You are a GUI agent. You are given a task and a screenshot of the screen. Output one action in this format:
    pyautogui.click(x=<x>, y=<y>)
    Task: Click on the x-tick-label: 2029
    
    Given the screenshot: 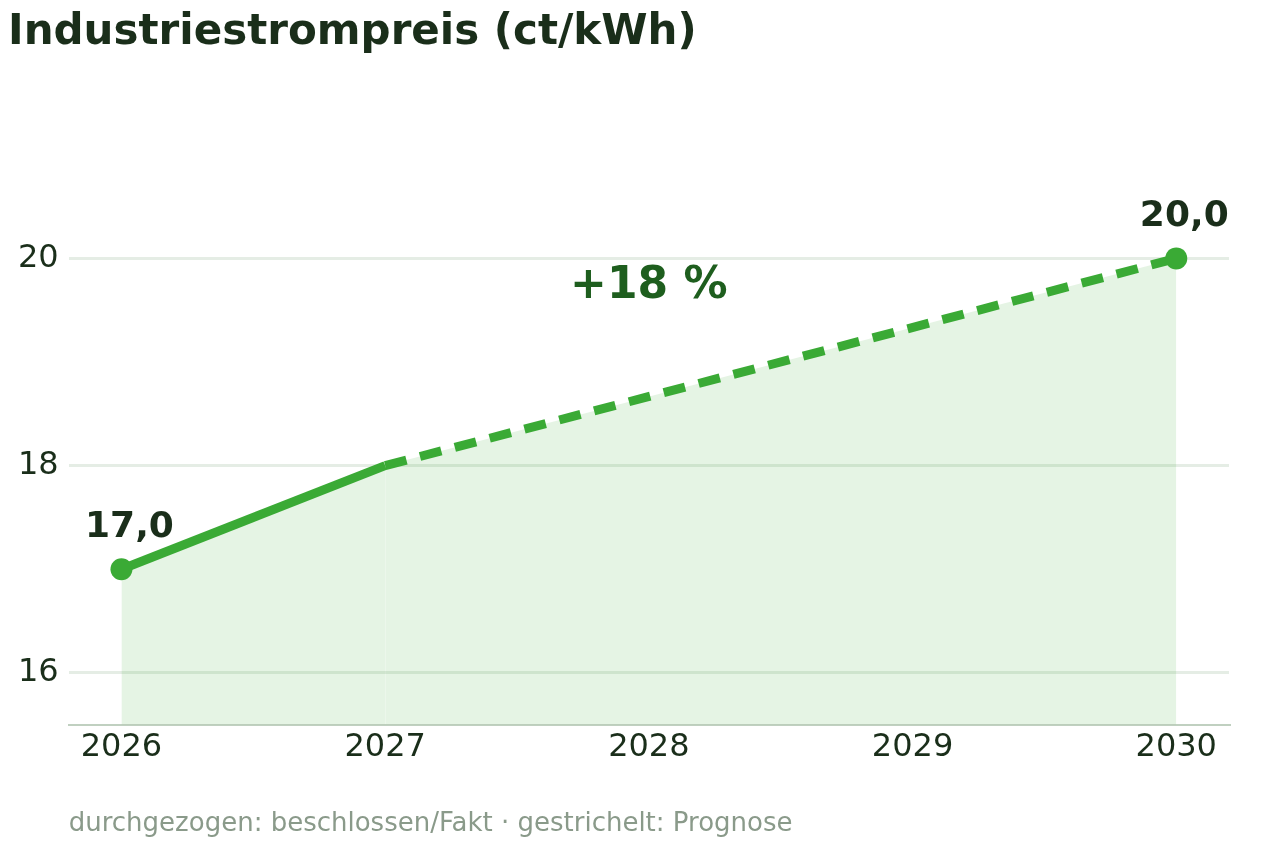 What is the action you would take?
    pyautogui.click(x=912, y=745)
    